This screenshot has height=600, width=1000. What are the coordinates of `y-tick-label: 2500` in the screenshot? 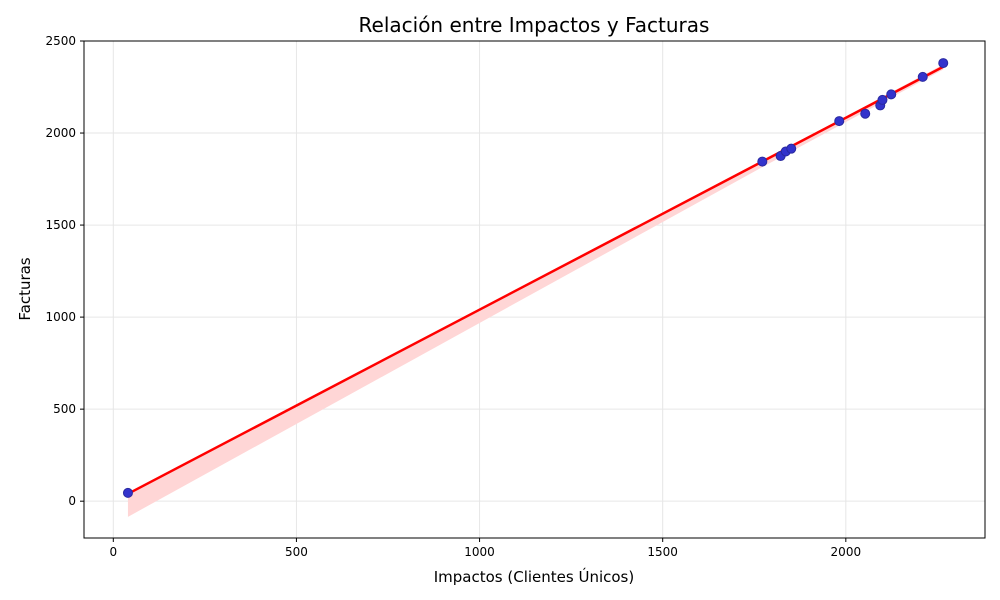 It's located at (60, 41).